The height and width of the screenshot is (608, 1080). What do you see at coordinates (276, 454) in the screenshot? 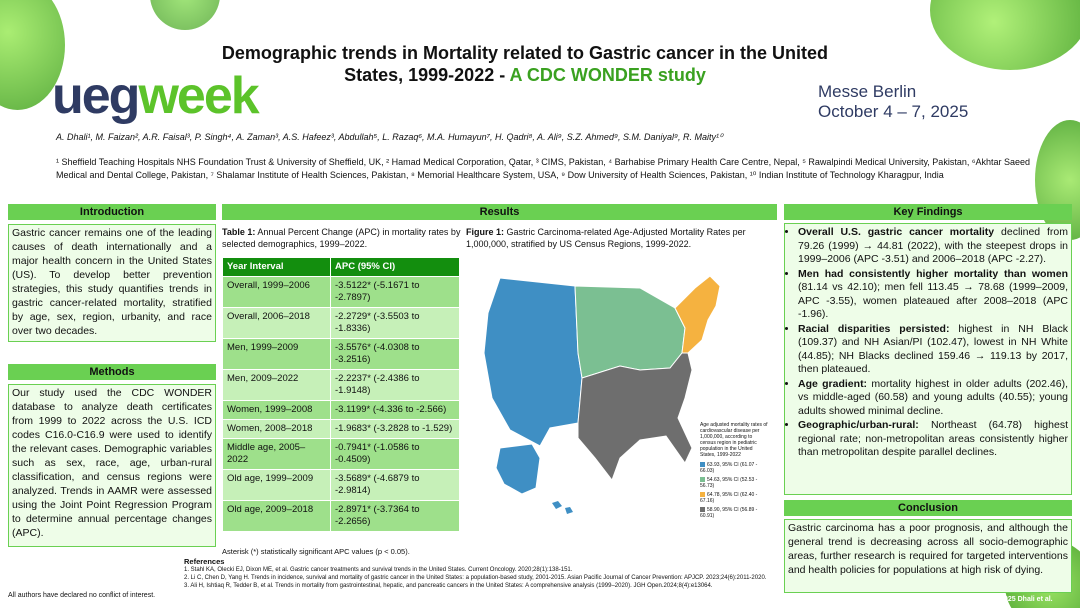
I see `table-cell-interval: Middle age, 2005–2022` at bounding box center [276, 454].